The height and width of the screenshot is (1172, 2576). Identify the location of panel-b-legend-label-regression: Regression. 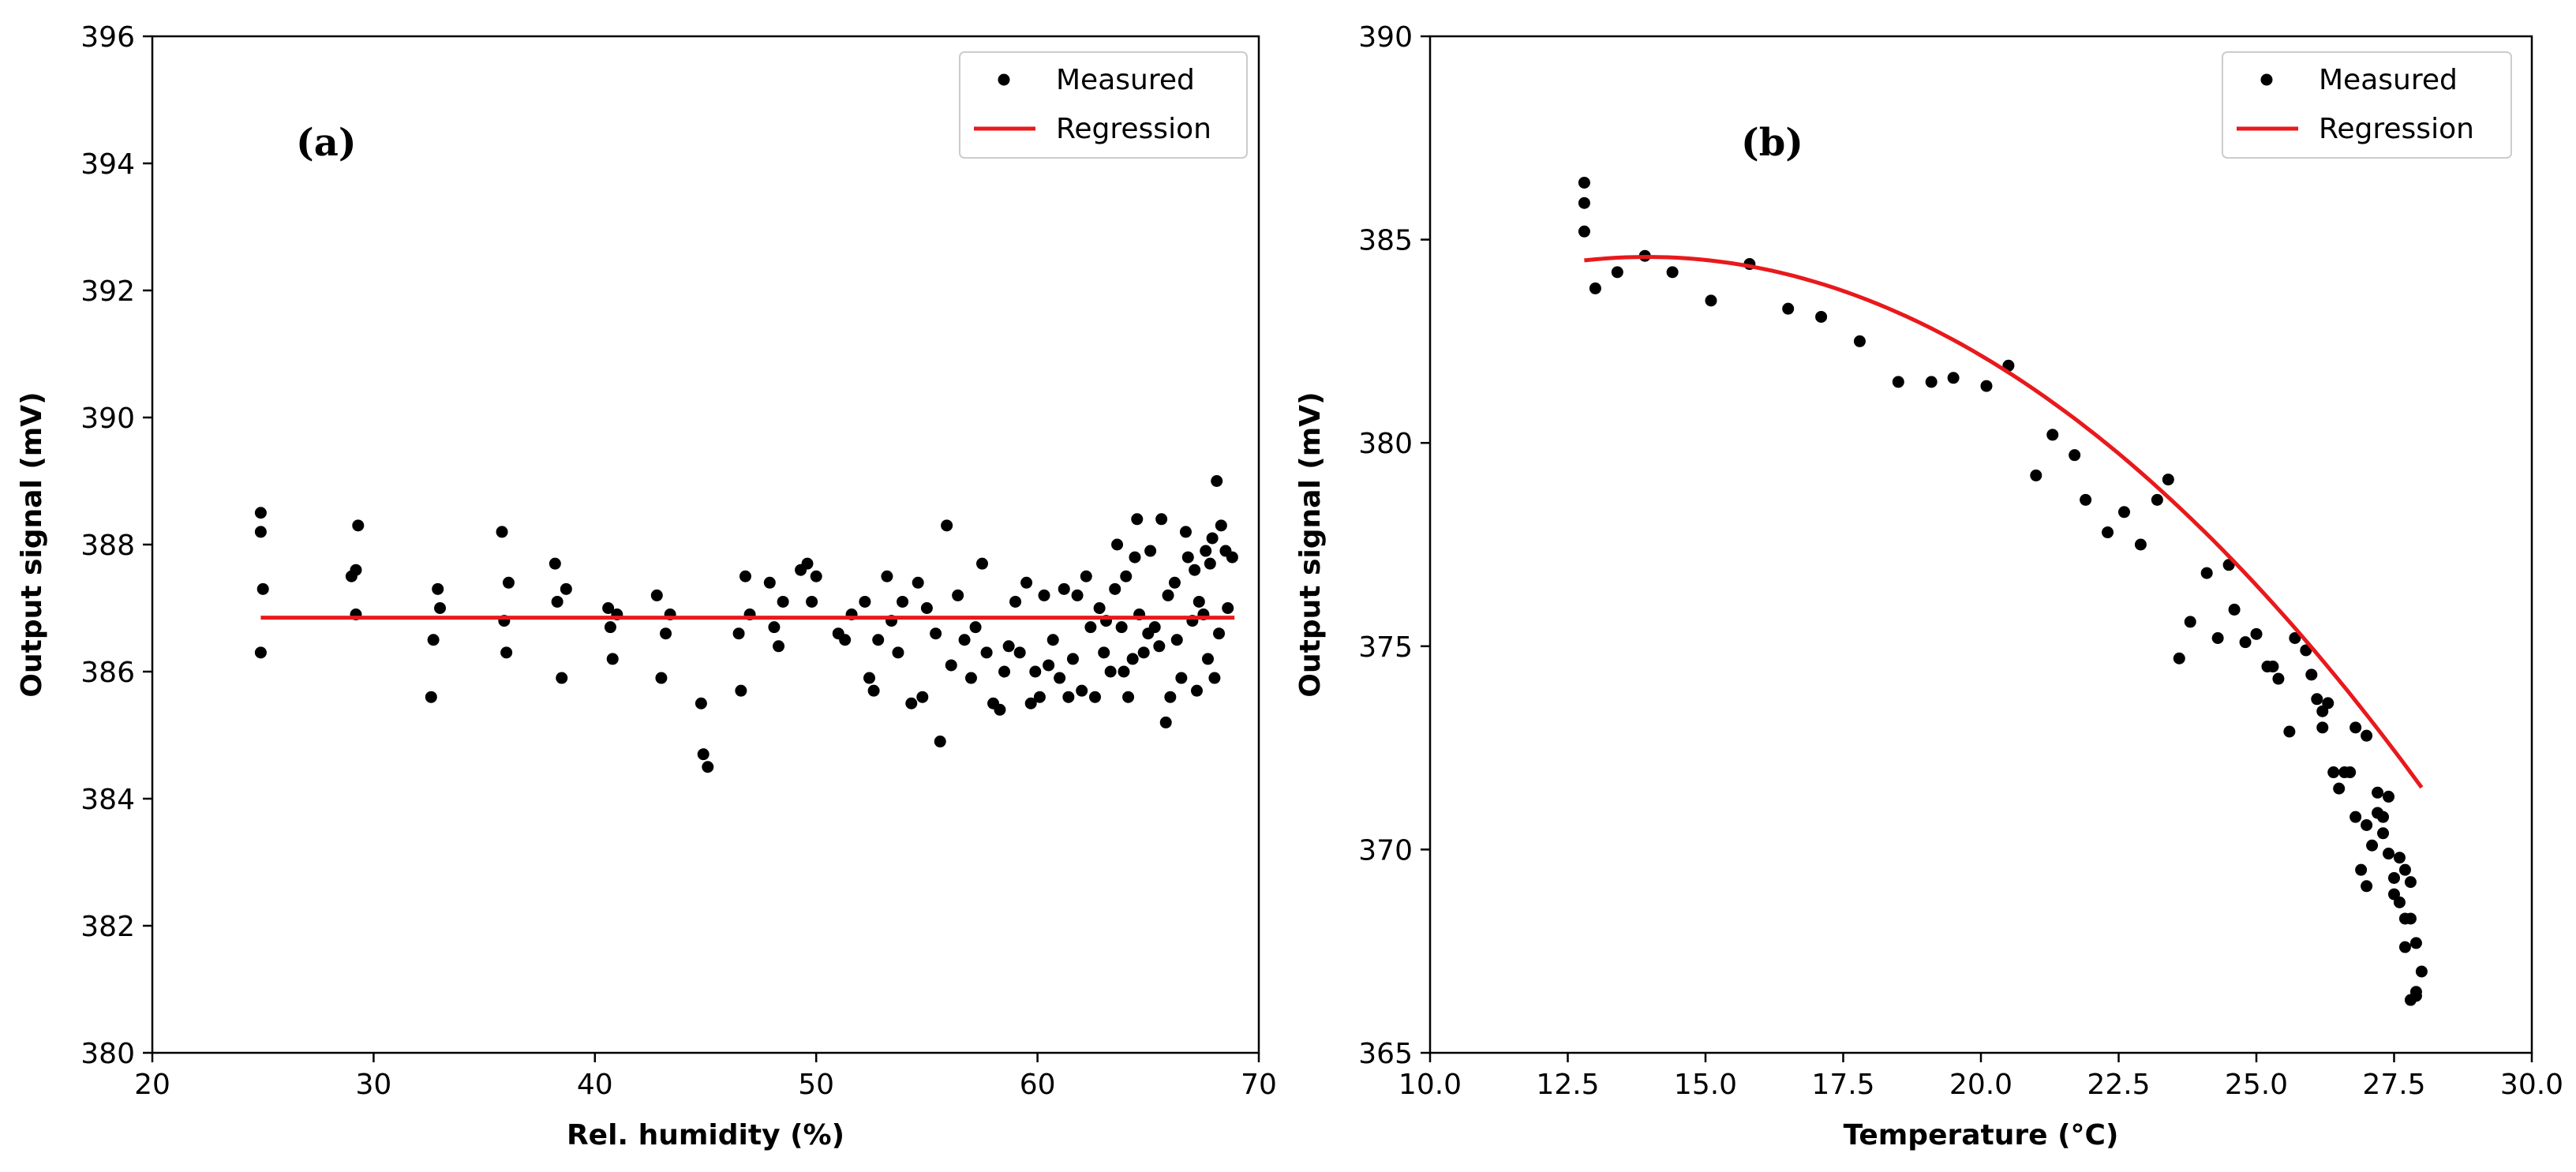
(2396, 129).